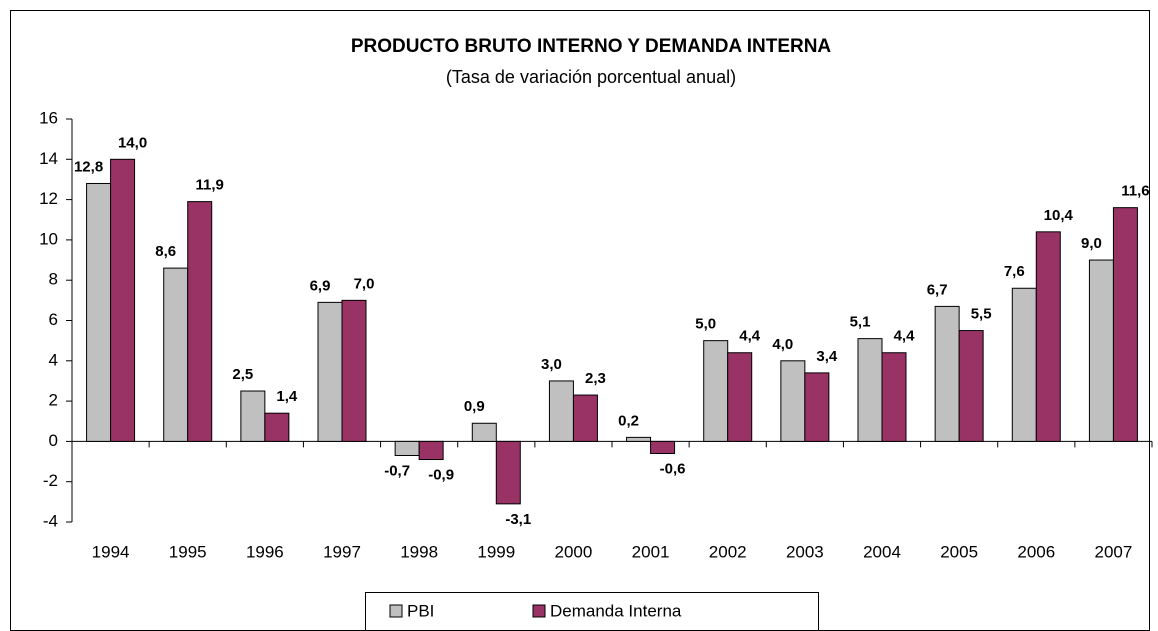  Describe the element at coordinates (441, 475) in the screenshot. I see `value-label: -0,9` at that location.